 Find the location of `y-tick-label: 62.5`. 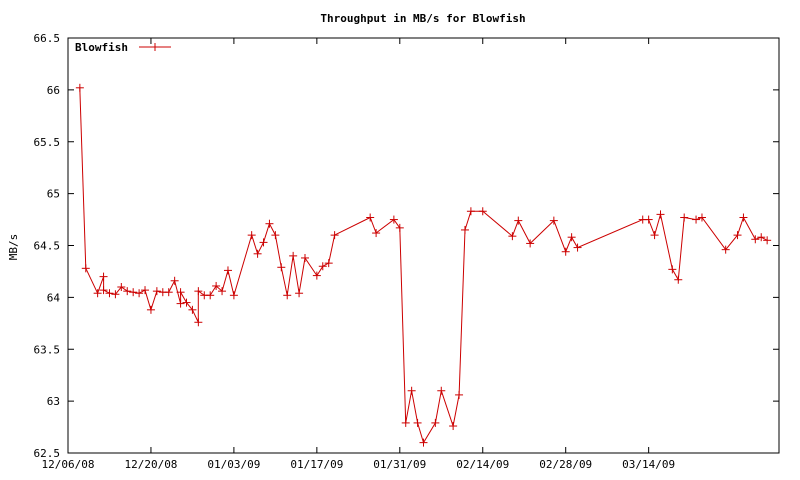

y-tick-label: 62.5 is located at coordinates (47, 453).